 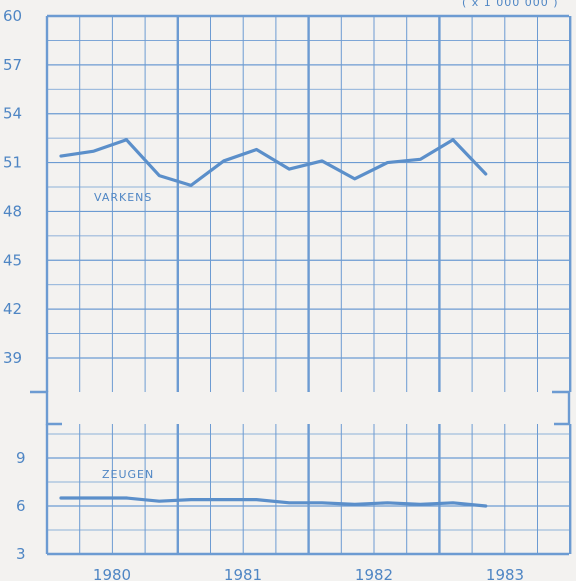 I want to click on series-line-zeugen, so click(x=273, y=502).